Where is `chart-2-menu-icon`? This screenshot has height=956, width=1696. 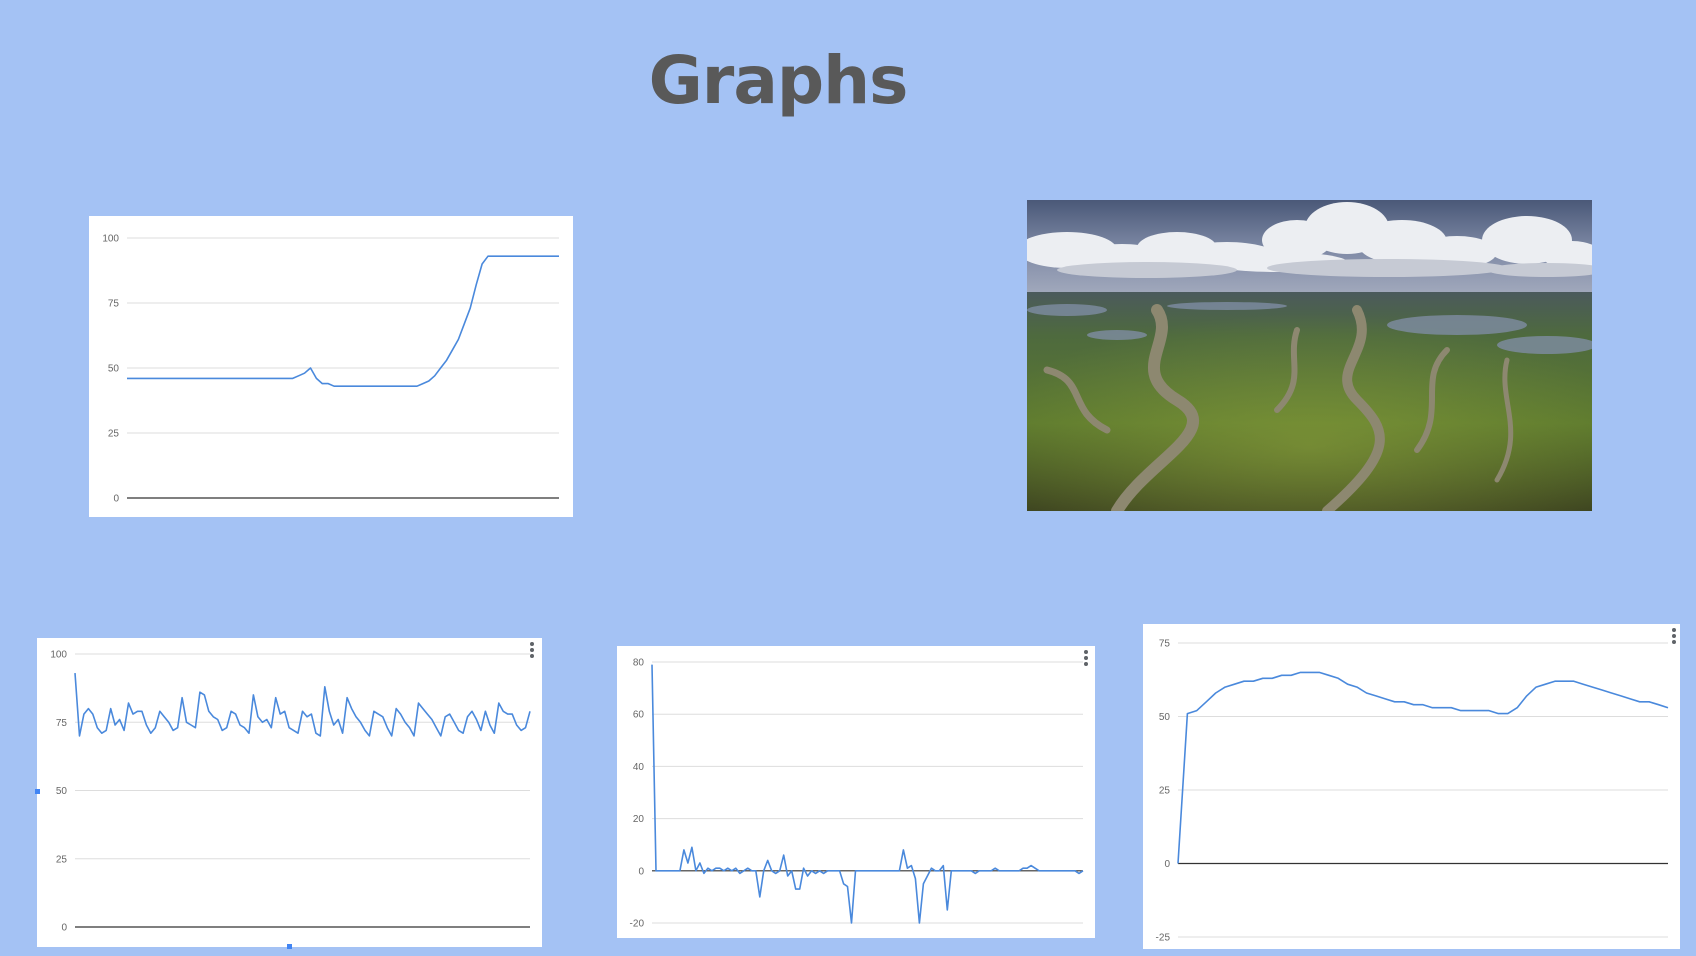
chart-2-menu-icon is located at coordinates (532, 651).